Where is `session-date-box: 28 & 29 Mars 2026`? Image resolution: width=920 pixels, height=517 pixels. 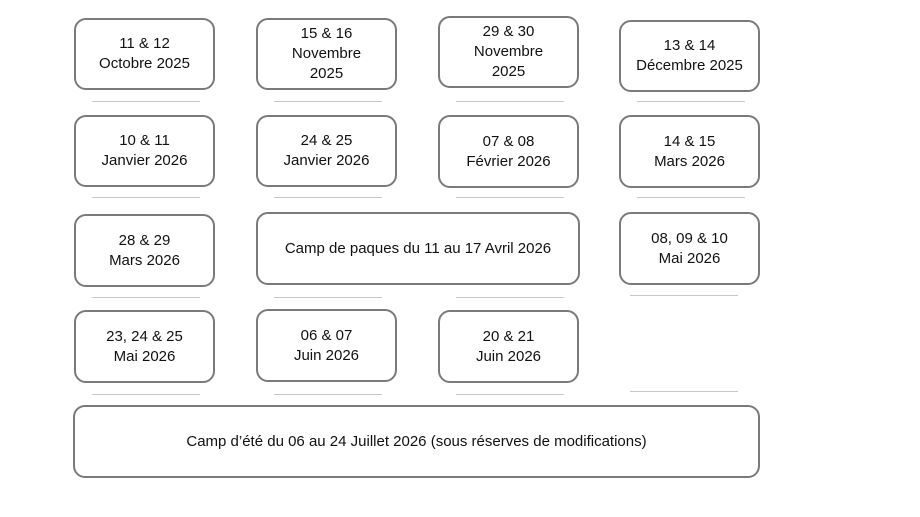 session-date-box: 28 & 29 Mars 2026 is located at coordinates (144, 250).